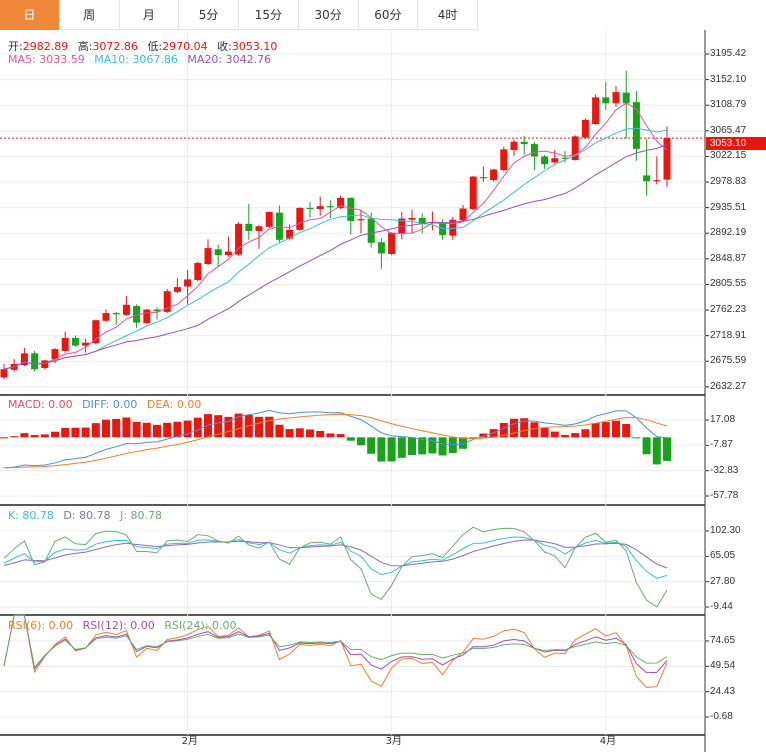 The height and width of the screenshot is (752, 766). Describe the element at coordinates (728, 79) in the screenshot. I see `price-axis-label: 3152.10` at that location.